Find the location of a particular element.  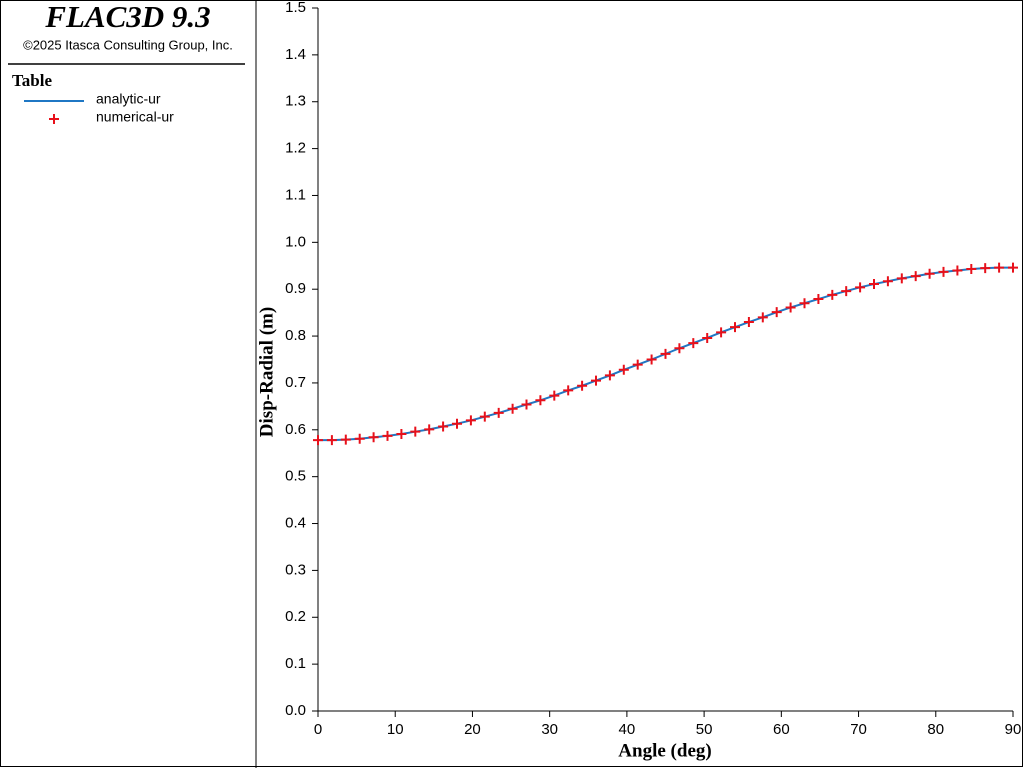

y-axis-label: Disp-Radial (m) is located at coordinates (266, 372).